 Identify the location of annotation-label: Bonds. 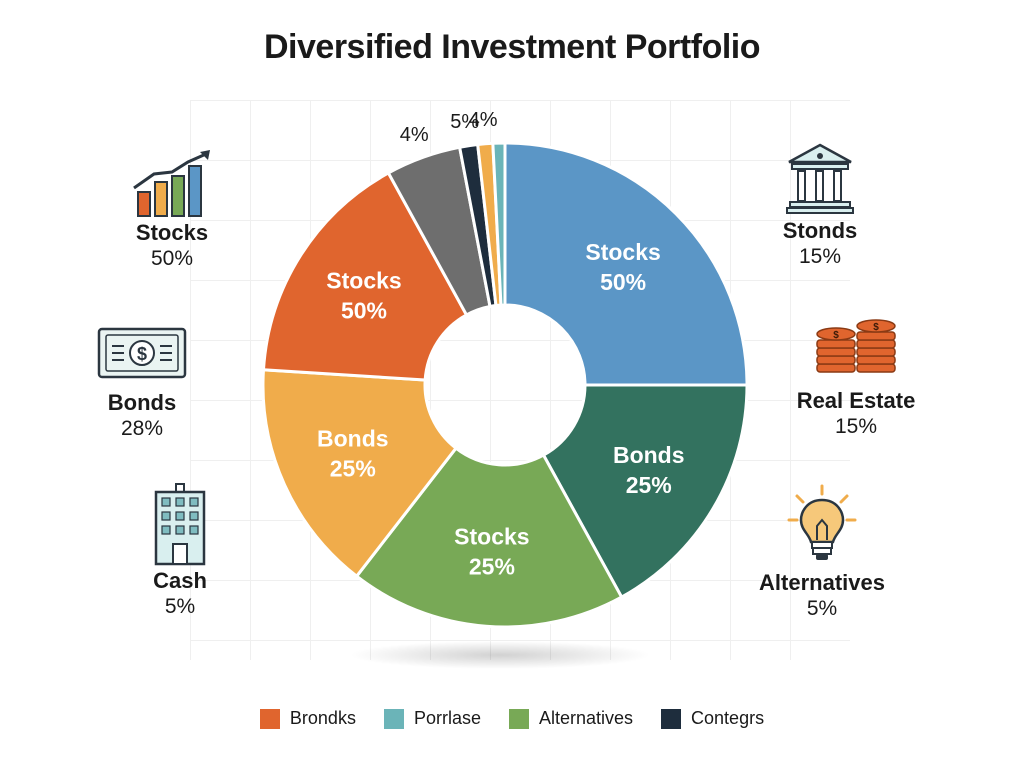
(142, 402).